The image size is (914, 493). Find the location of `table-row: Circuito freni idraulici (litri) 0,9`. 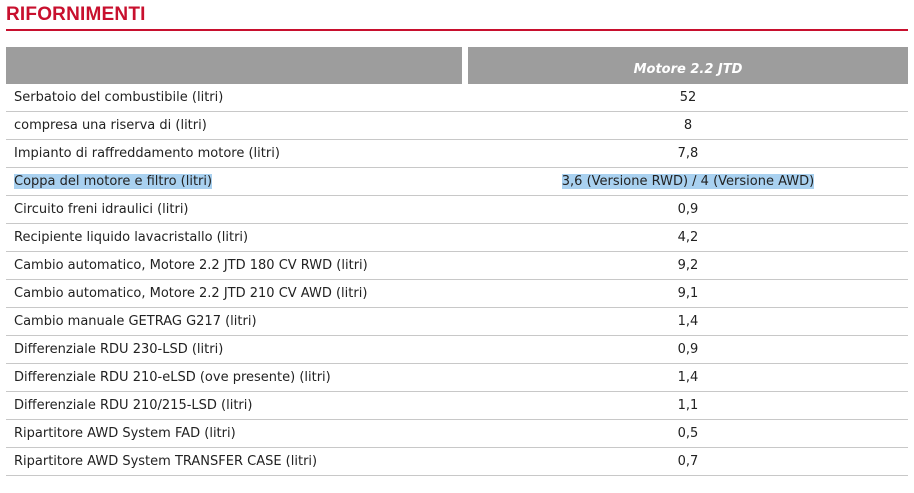

table-row: Circuito freni idraulici (litri) 0,9 is located at coordinates (457, 210).